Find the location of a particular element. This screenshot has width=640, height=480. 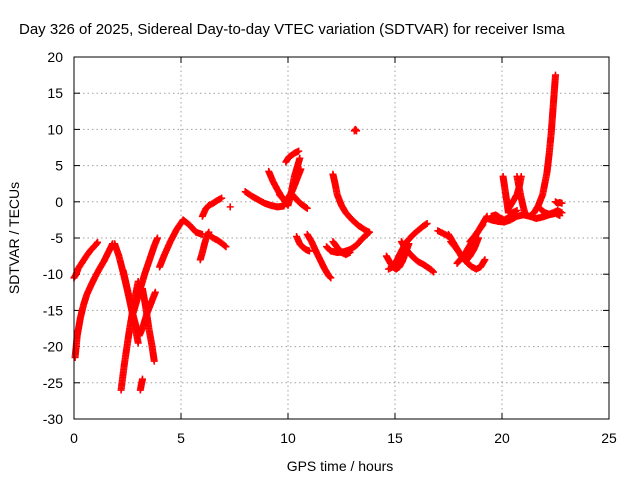

x-tick-label: 0 is located at coordinates (74, 438).